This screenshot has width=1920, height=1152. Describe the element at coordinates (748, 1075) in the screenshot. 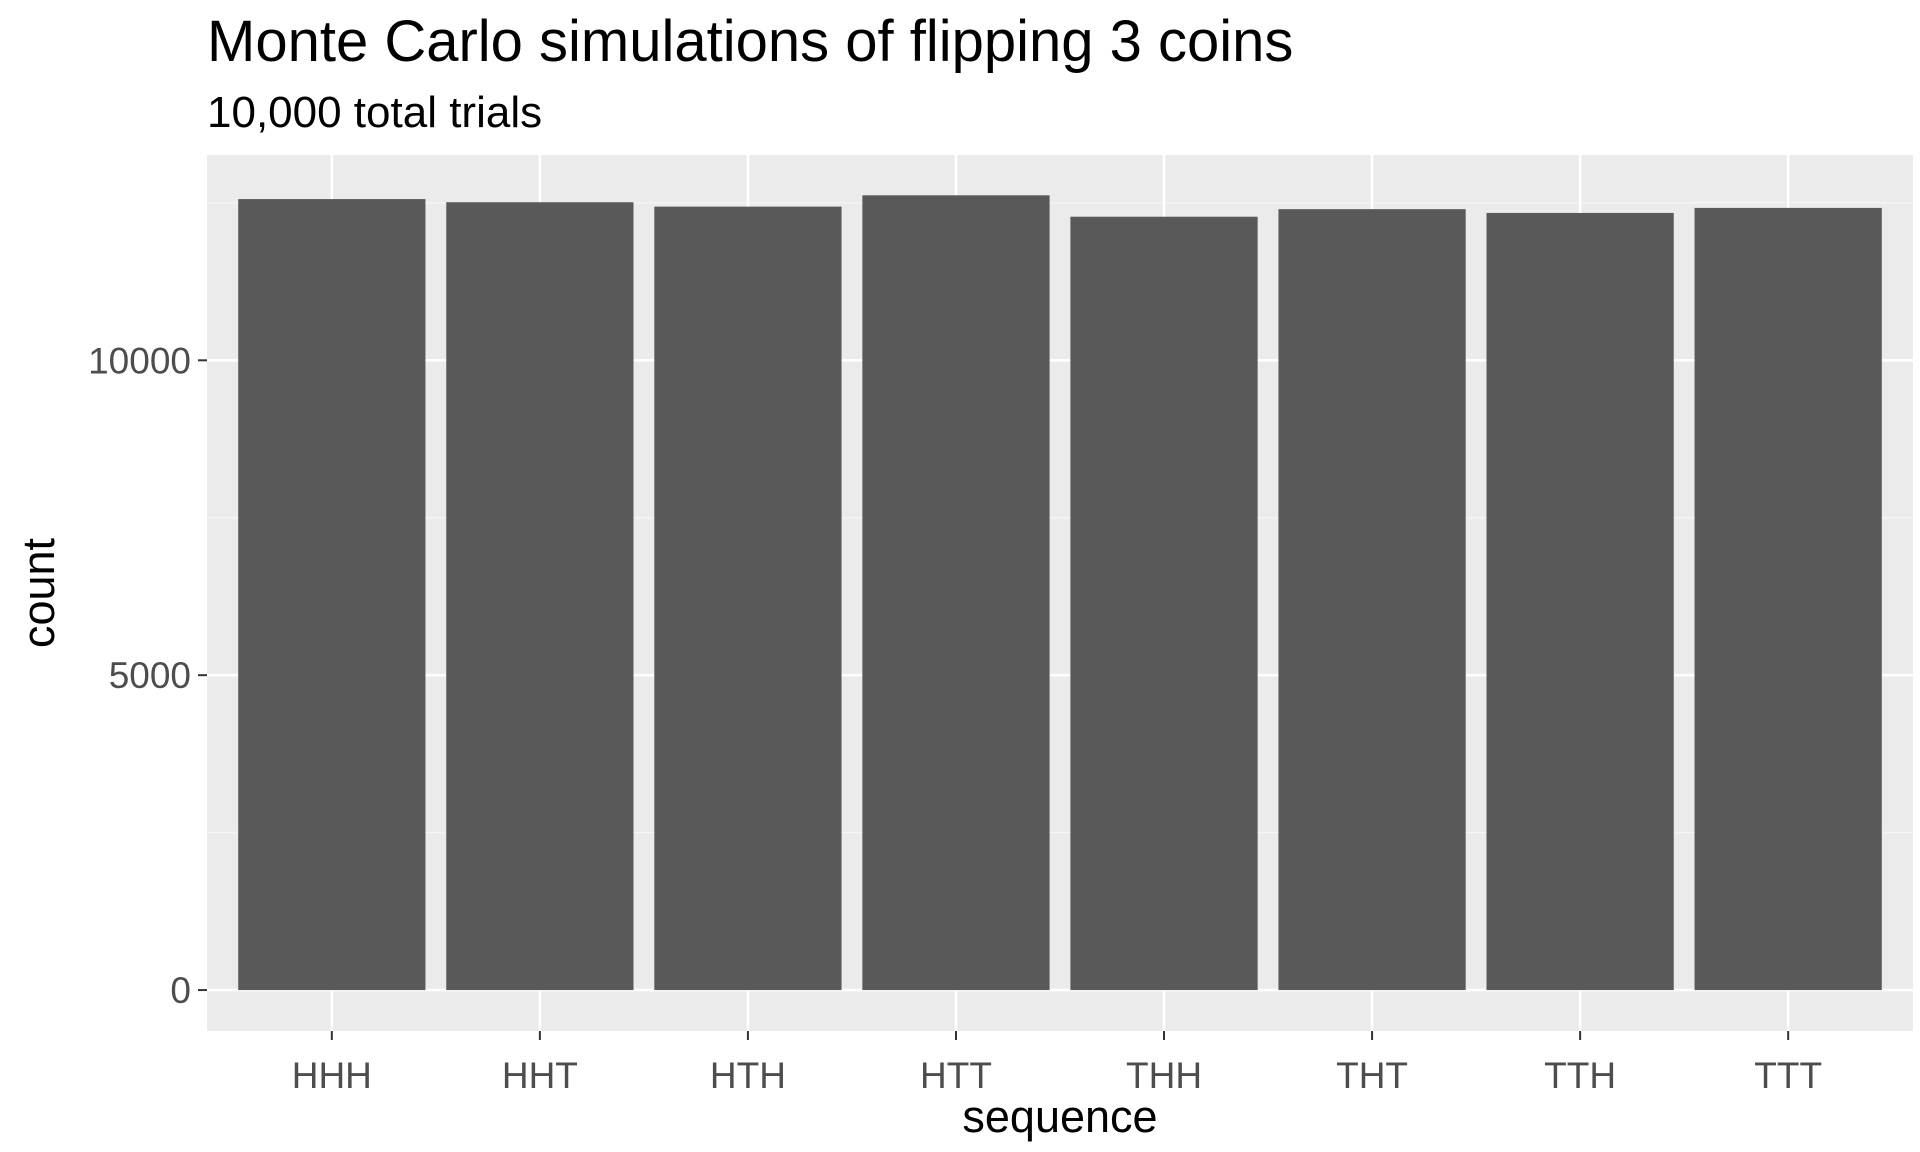

I see `x-tick-label: HTH` at that location.